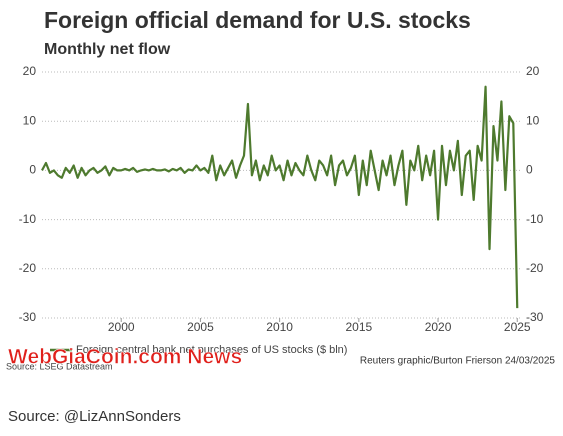  What do you see at coordinates (533, 120) in the screenshot?
I see `y-tick-label-right: 10` at bounding box center [533, 120].